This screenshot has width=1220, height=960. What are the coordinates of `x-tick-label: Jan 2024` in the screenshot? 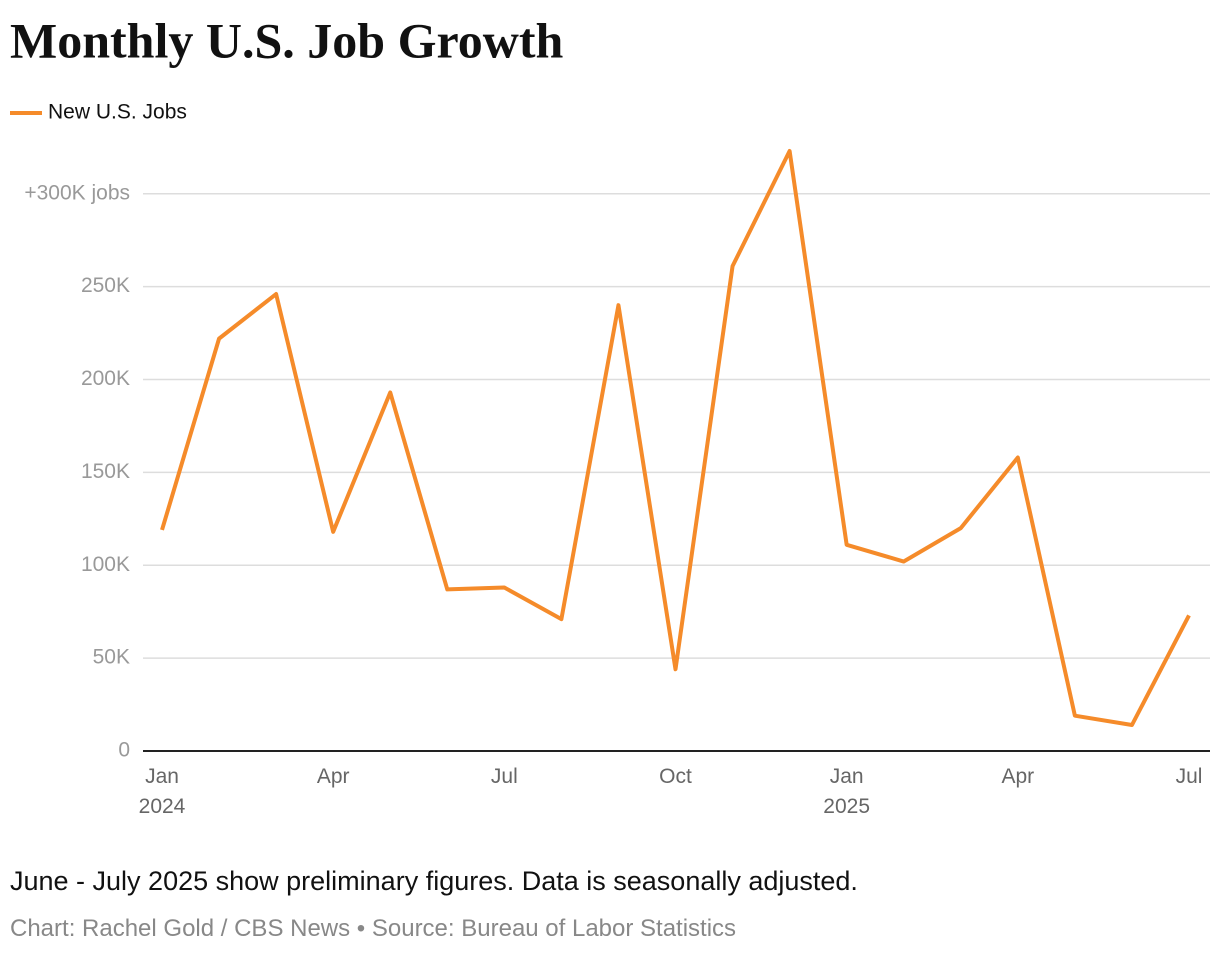 It's located at (162, 791).